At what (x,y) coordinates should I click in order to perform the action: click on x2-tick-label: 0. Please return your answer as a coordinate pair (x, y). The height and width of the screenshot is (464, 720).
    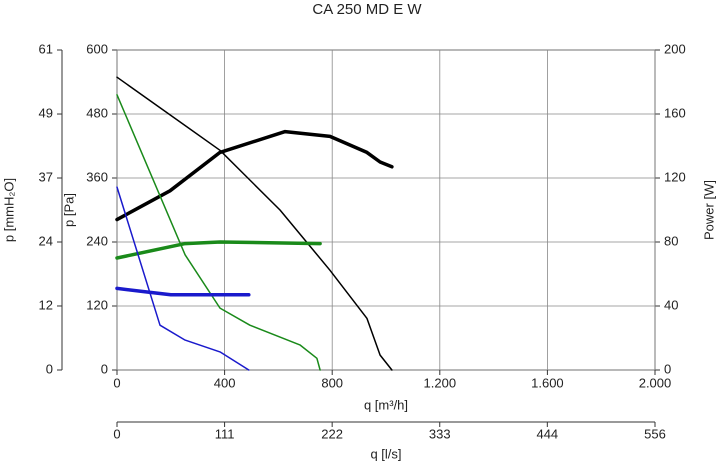
    Looking at the image, I should click on (116, 433).